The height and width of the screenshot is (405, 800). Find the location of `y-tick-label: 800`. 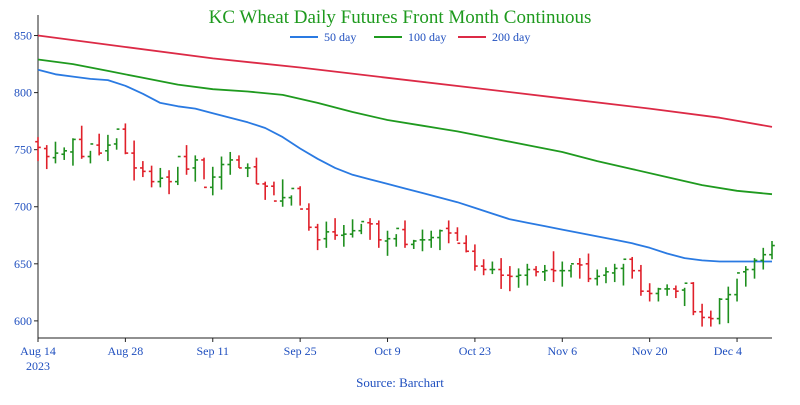

y-tick-label: 800 is located at coordinates (23, 93).